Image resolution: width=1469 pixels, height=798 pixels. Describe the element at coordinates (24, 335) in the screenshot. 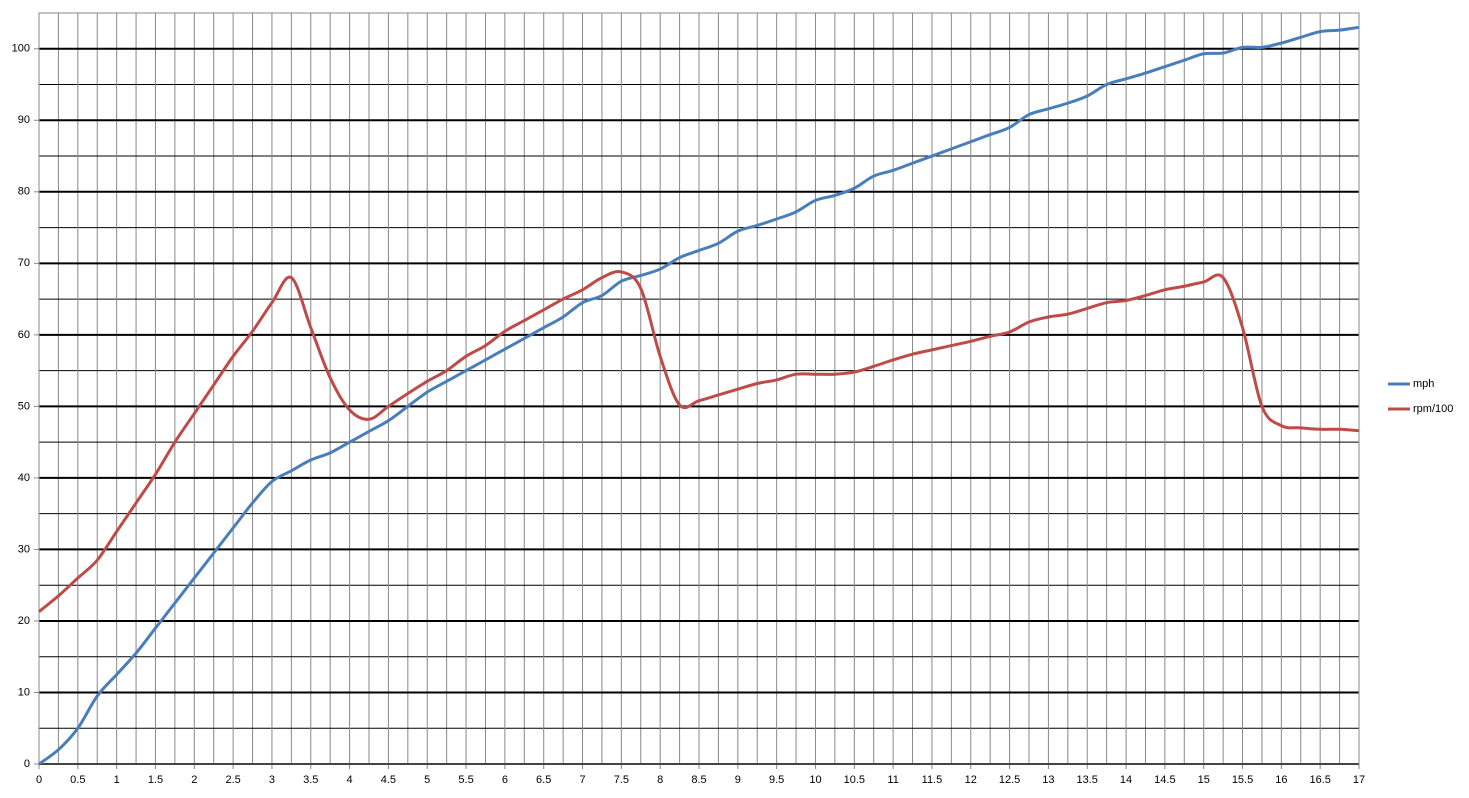

I see `y-tick-label: 60` at that location.